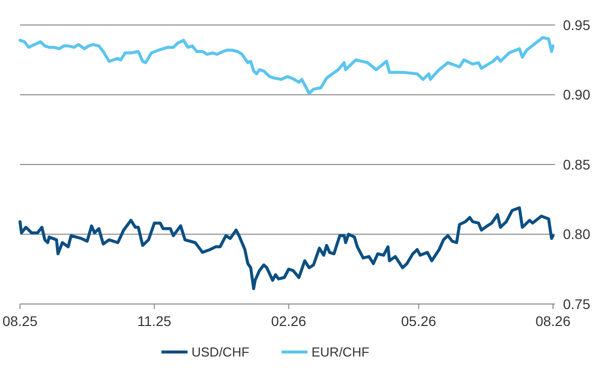 This screenshot has width=600, height=380. Describe the element at coordinates (576, 24) in the screenshot. I see `y-tick-label: 0.95` at that location.